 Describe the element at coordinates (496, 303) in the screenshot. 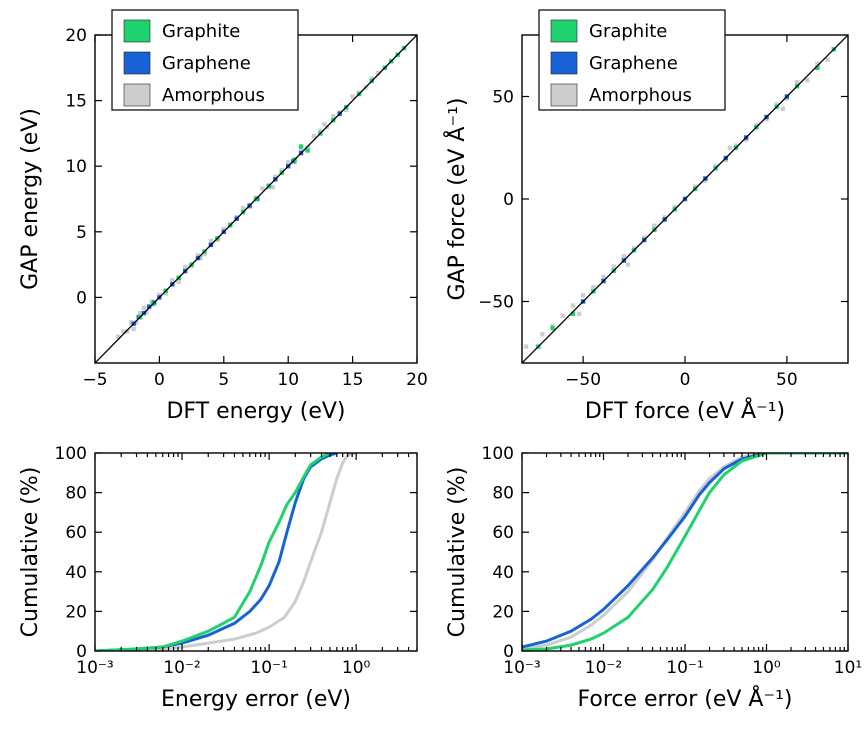

I see `y-tick-label: −50` at that location.